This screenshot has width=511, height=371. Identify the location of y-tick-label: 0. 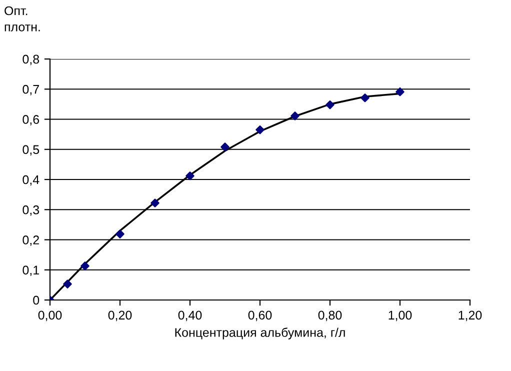
(36, 300).